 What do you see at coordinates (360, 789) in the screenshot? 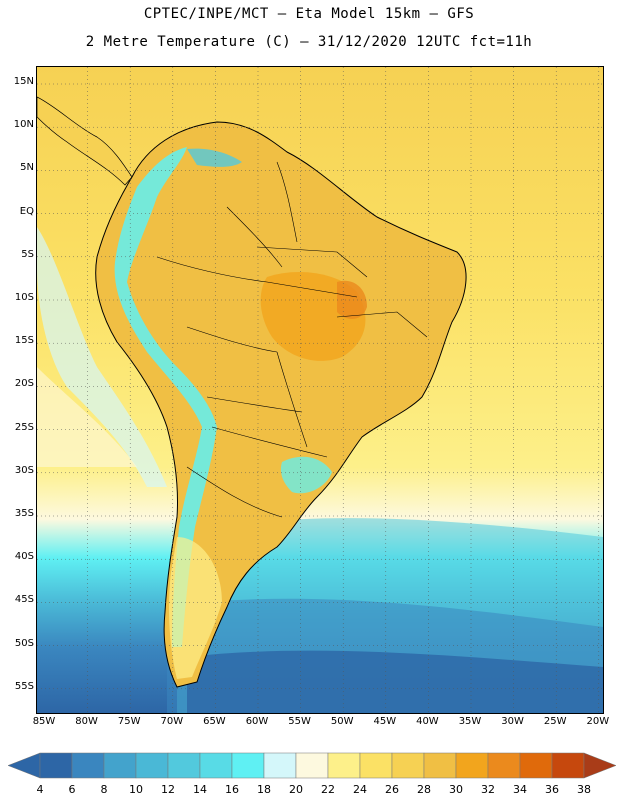
I see `legend-label: 24` at bounding box center [360, 789].